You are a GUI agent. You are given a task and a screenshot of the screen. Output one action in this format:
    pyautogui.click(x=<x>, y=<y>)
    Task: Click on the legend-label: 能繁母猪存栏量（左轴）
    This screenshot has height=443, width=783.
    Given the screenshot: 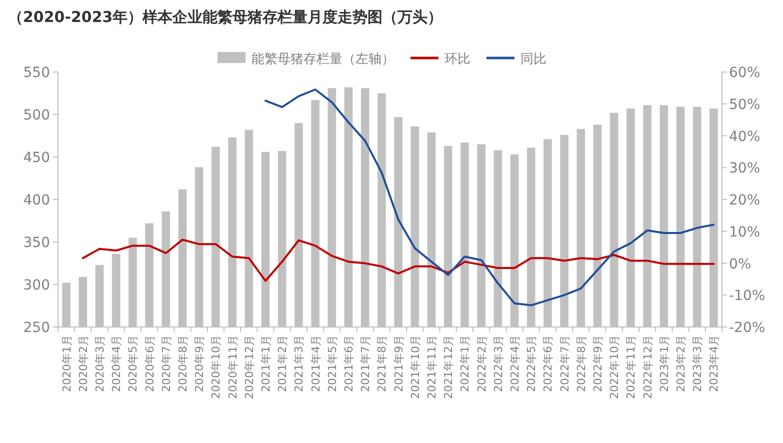 What is the action you would take?
    pyautogui.click(x=323, y=59)
    